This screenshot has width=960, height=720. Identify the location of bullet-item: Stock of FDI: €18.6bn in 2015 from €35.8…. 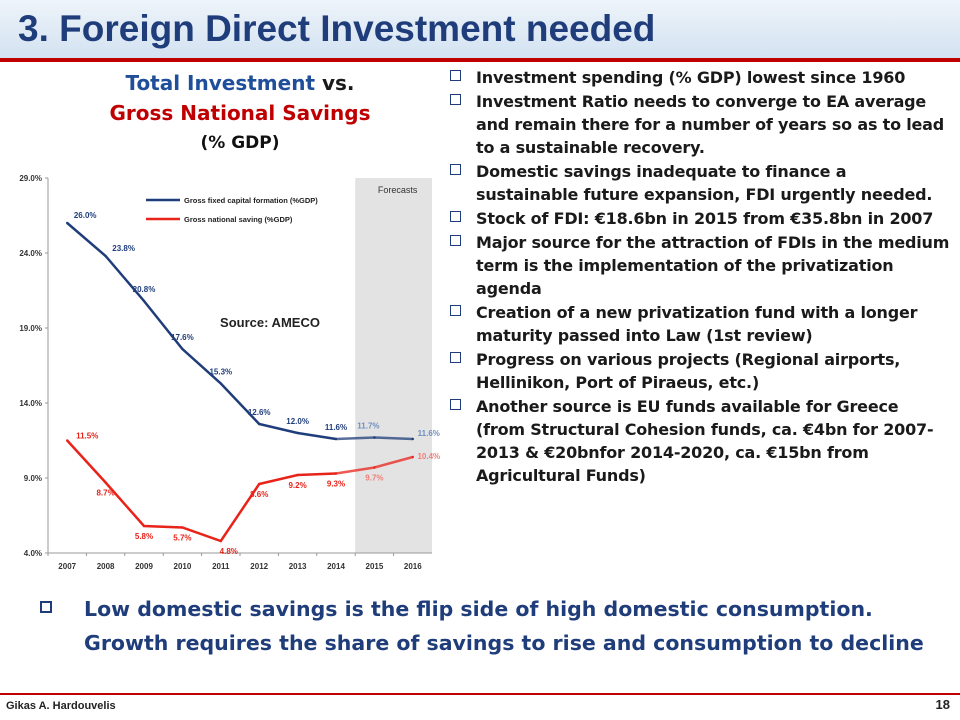
(700, 218).